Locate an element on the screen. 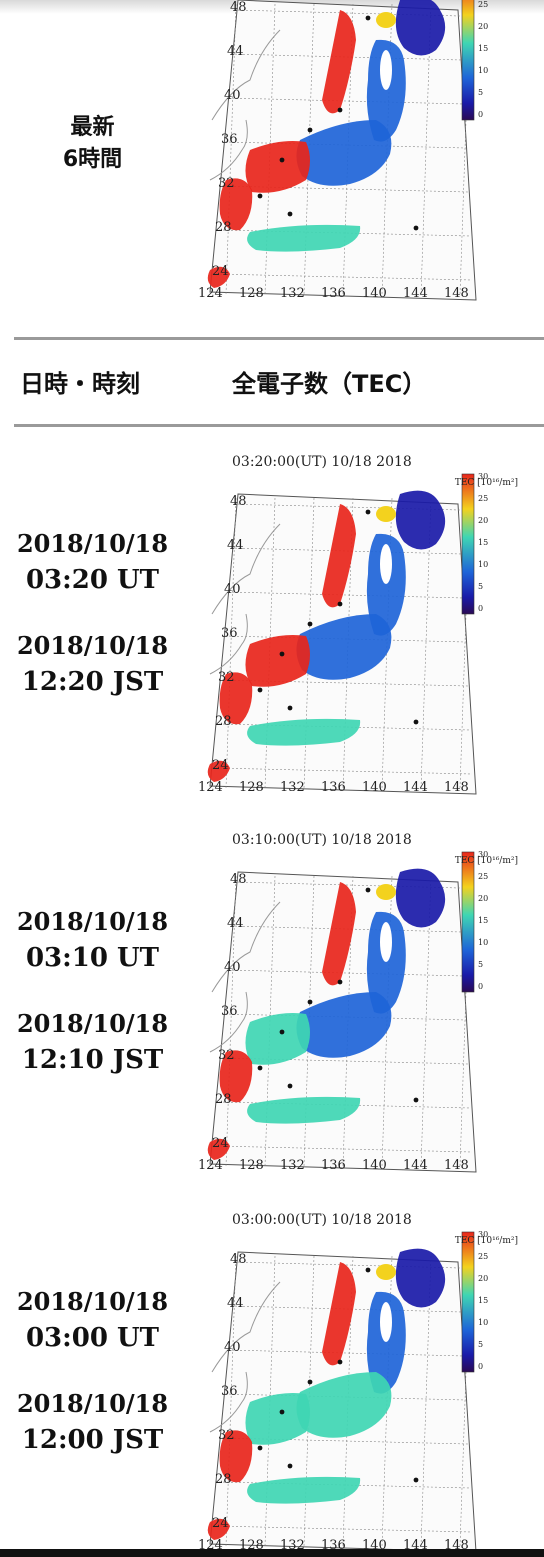  ut-time: 03:00 UT is located at coordinates (92, 1338).